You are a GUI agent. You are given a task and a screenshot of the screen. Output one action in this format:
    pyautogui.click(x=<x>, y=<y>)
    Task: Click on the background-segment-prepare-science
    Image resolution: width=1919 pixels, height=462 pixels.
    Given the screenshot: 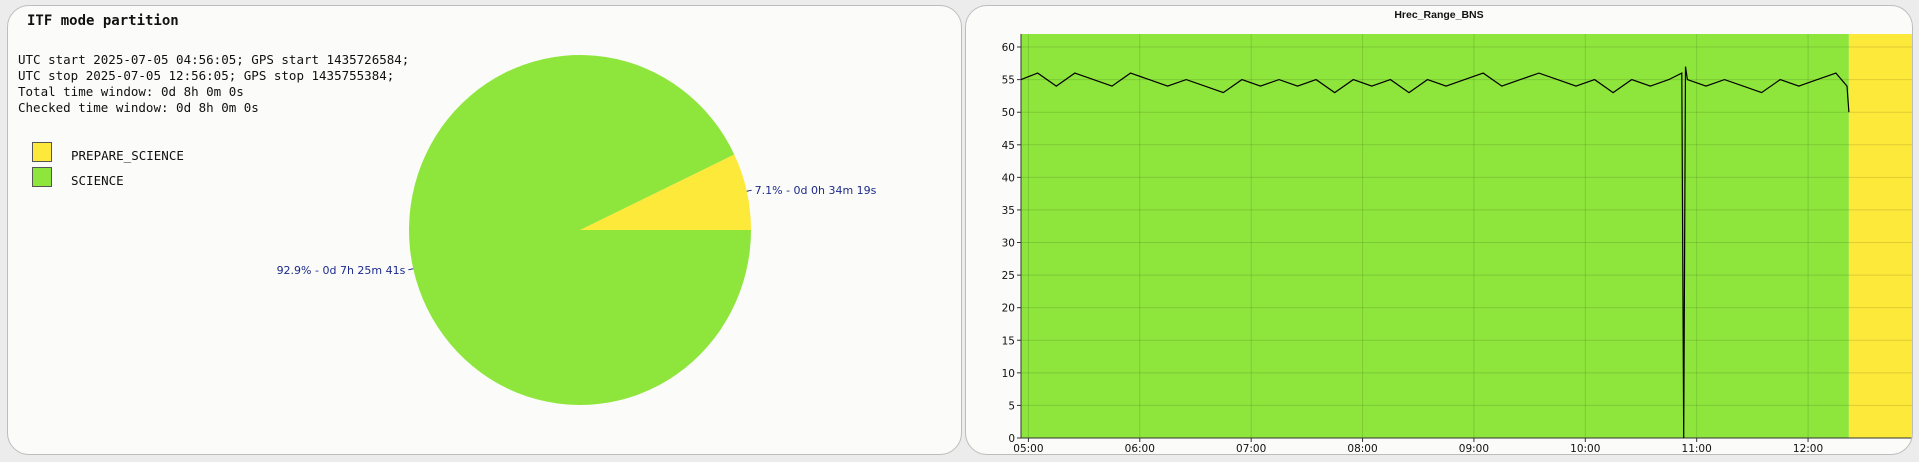 What is the action you would take?
    pyautogui.click(x=1880, y=236)
    